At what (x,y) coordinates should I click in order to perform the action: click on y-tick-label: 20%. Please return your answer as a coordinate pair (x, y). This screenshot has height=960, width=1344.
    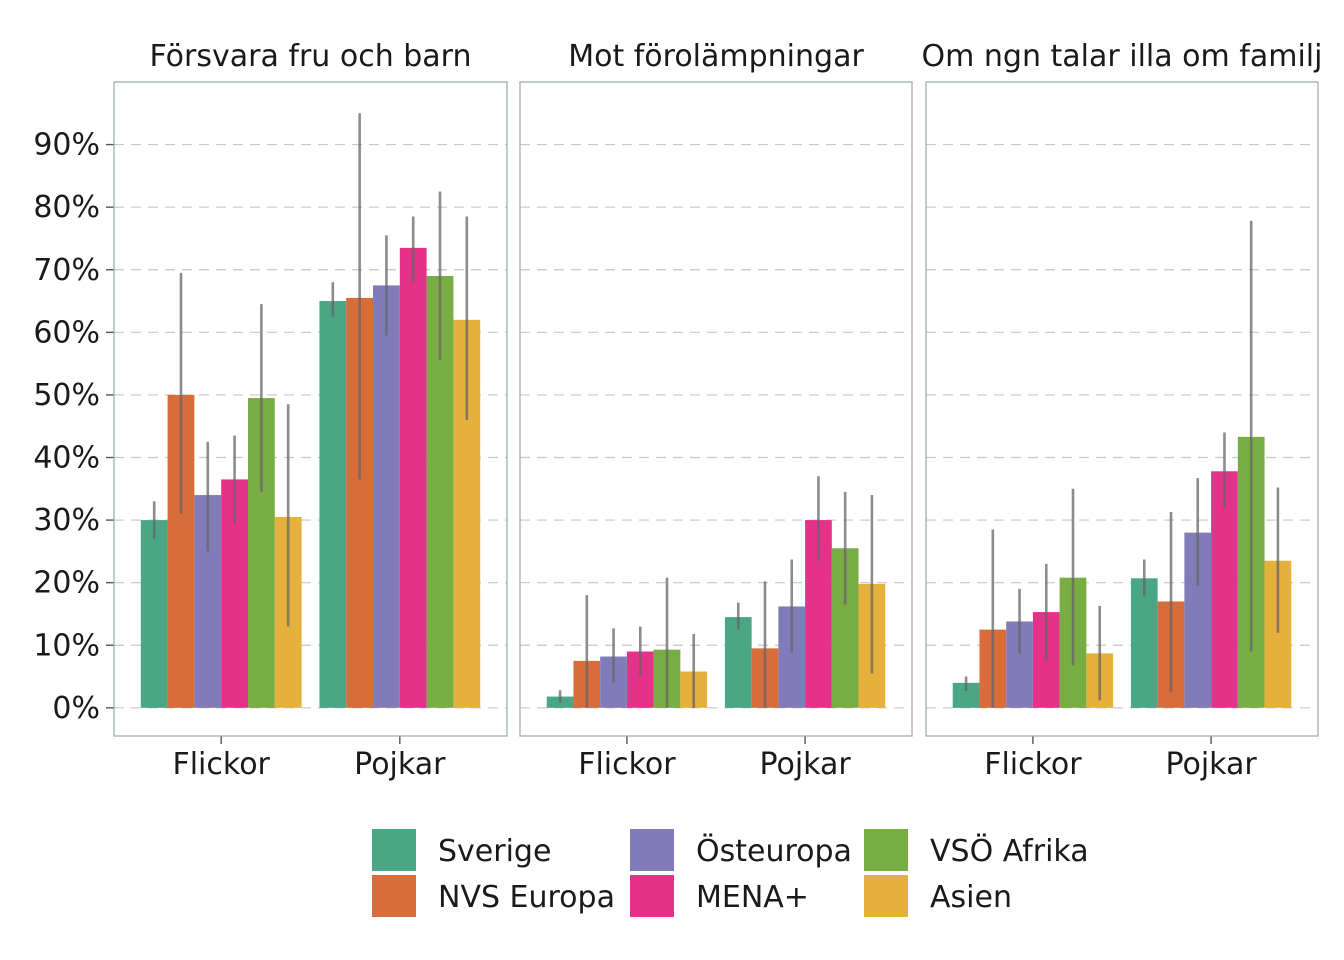
    Looking at the image, I should click on (66, 583).